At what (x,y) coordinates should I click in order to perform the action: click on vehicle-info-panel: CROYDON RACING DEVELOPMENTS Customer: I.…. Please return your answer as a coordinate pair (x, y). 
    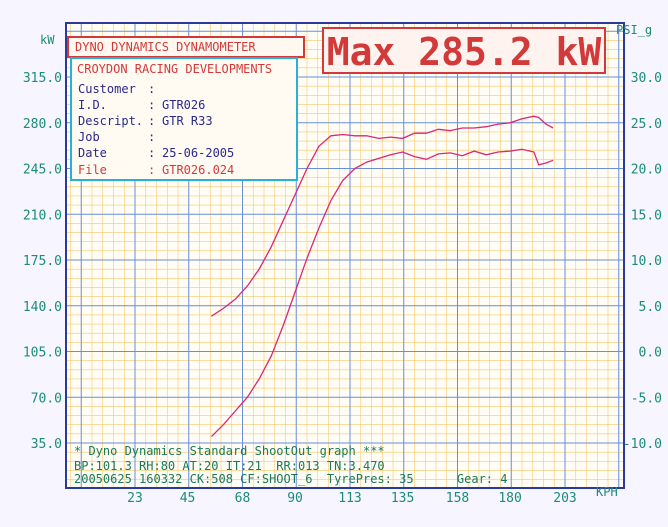
    Looking at the image, I should click on (184, 119).